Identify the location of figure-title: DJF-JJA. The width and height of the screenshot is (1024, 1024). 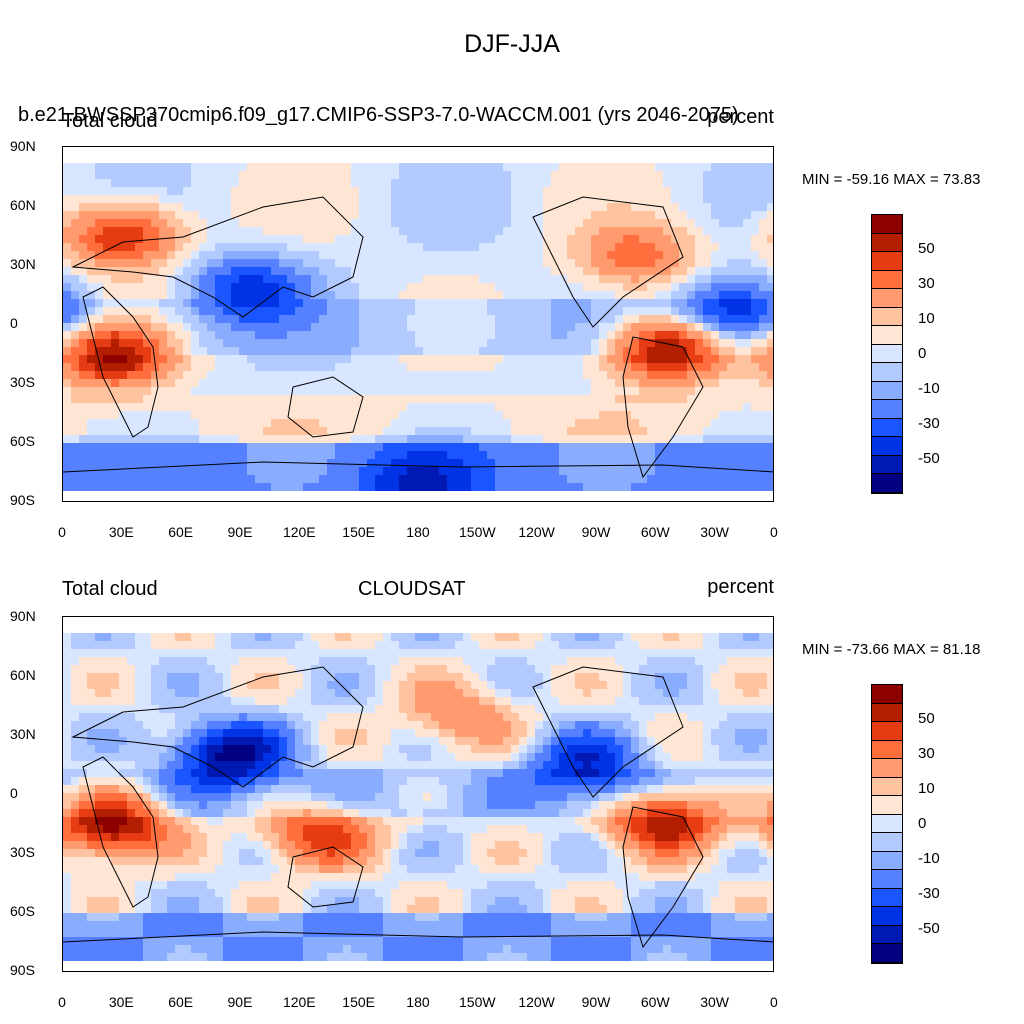
(512, 44).